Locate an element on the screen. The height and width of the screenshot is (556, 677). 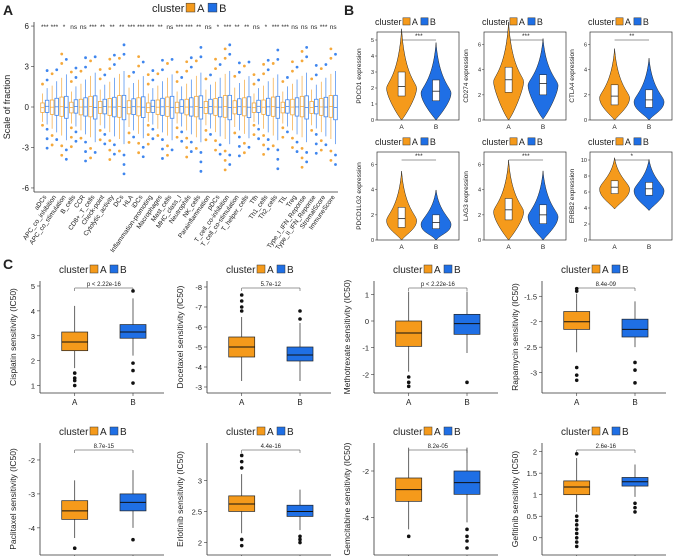
significance-label: *** is located at coordinates (180, 27).